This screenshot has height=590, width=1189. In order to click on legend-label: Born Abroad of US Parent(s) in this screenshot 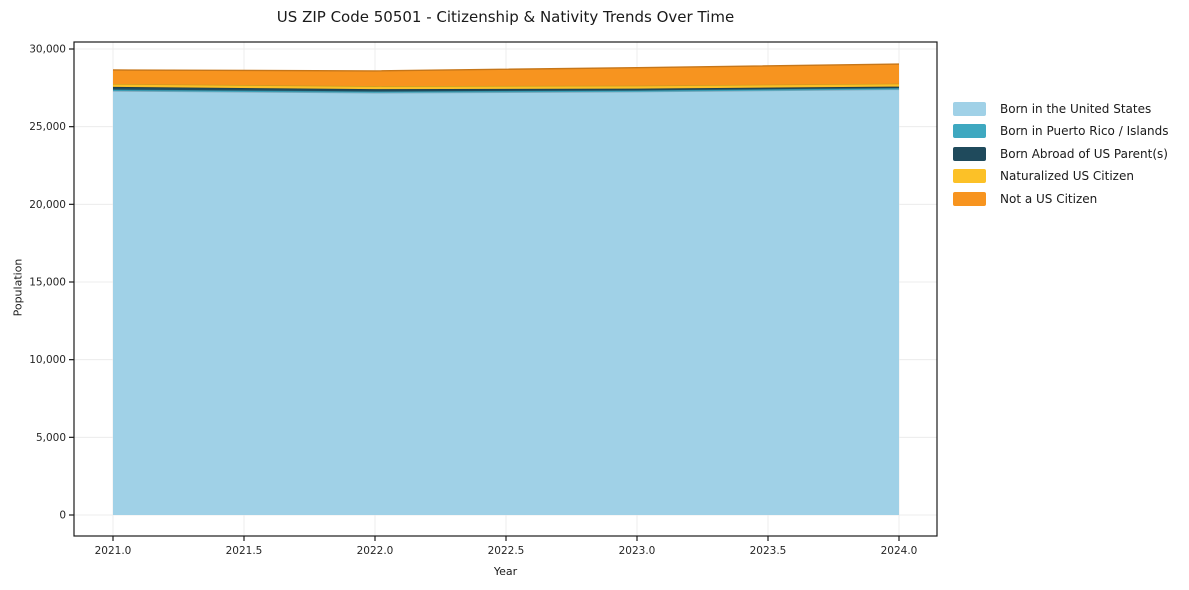, I will do `click(1084, 153)`.